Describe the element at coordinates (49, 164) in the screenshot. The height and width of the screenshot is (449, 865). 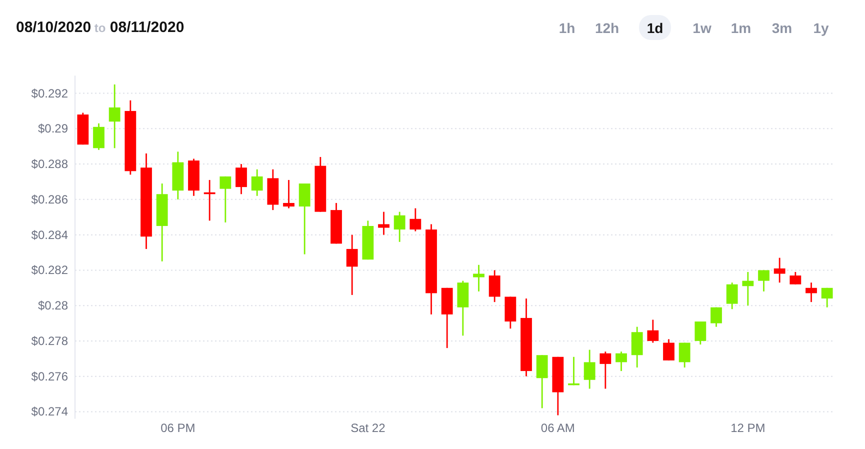
I see `y-tick-label: $0.288` at that location.